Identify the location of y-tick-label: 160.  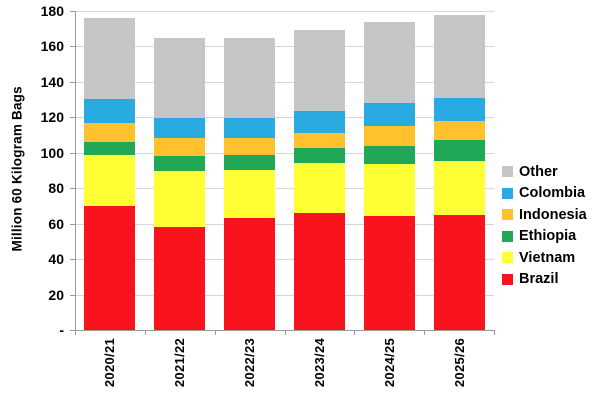
(52, 46).